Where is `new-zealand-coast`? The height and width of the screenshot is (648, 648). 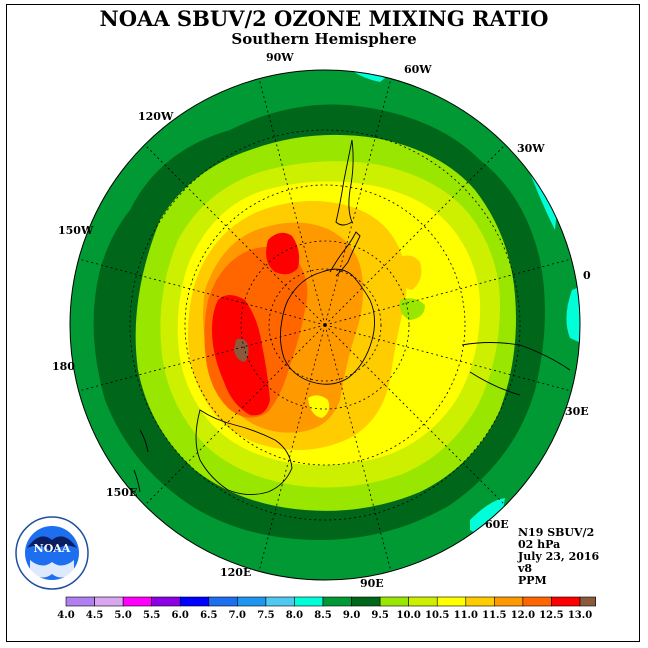
new-zealand-coast is located at coordinates (141, 461).